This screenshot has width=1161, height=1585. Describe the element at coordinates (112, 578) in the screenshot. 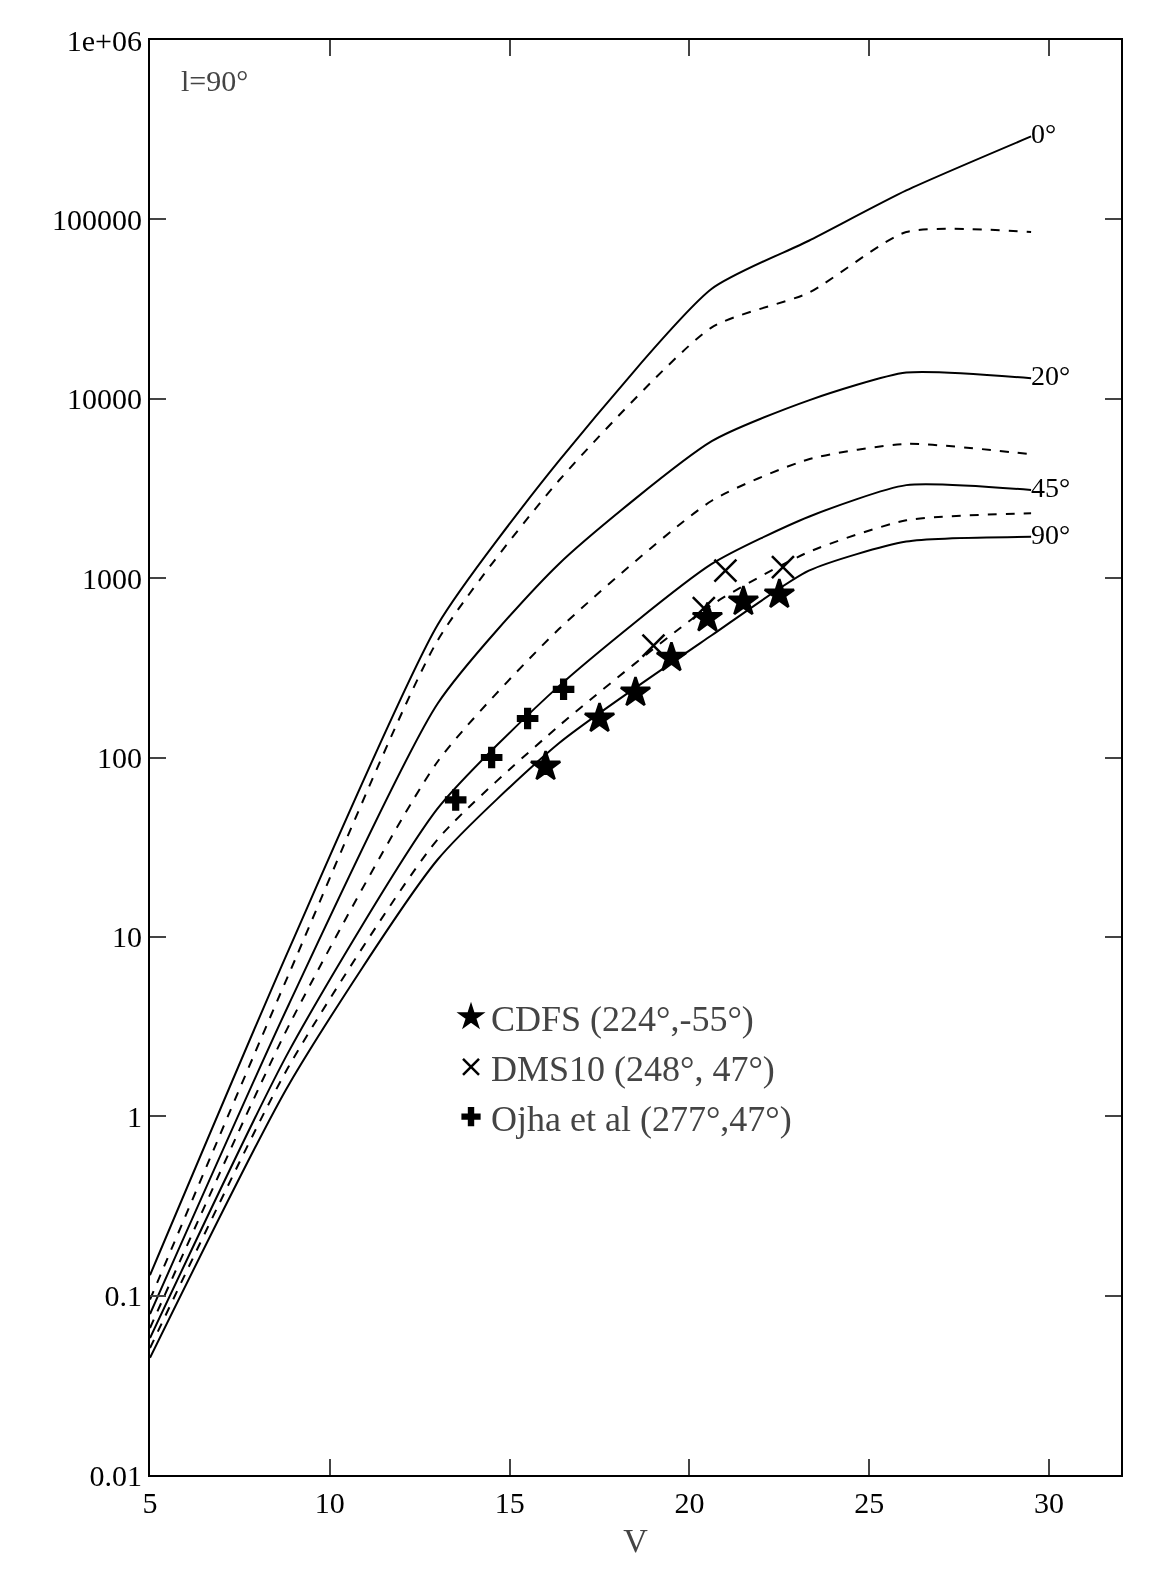

I see `y-tick-label: 1000` at that location.